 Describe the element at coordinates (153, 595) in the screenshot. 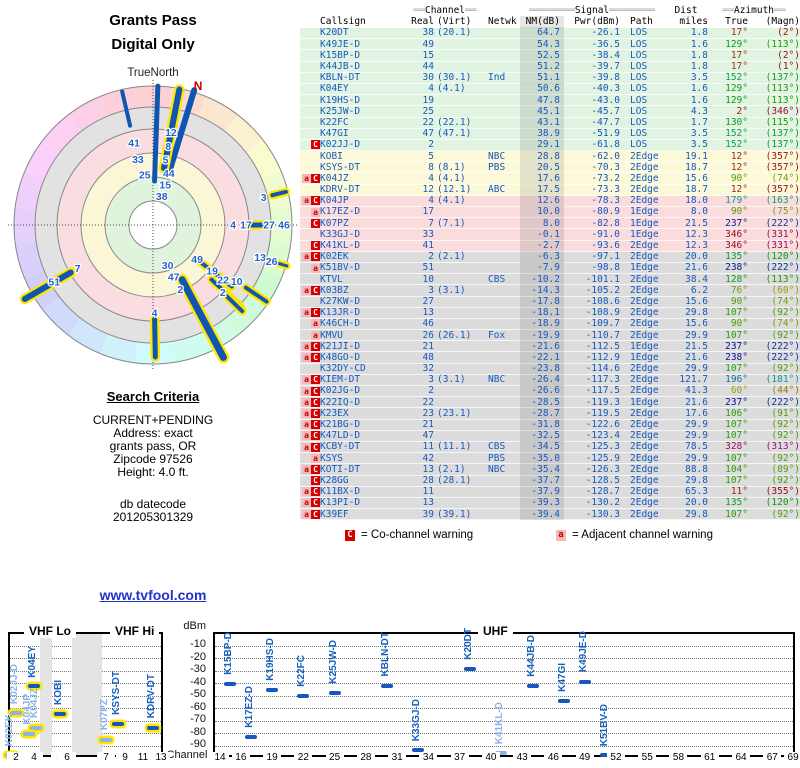

I see `tvfool-link: www.tvfool.com` at that location.